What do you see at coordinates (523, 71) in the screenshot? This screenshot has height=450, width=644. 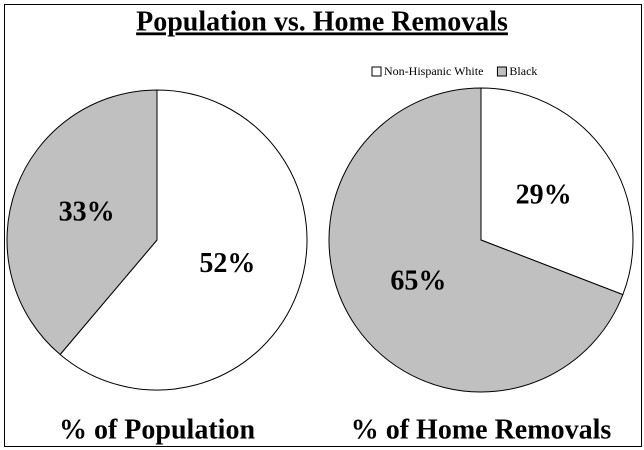 I see `legend-label: Black` at bounding box center [523, 71].